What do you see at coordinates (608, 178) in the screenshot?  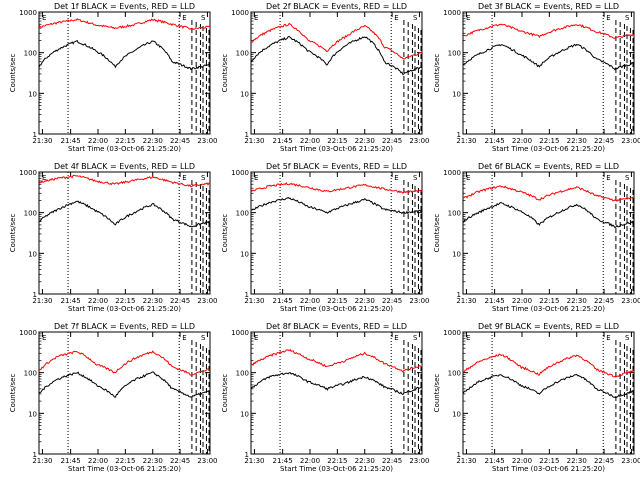 I see `panel-6-event-marker: E` at bounding box center [608, 178].